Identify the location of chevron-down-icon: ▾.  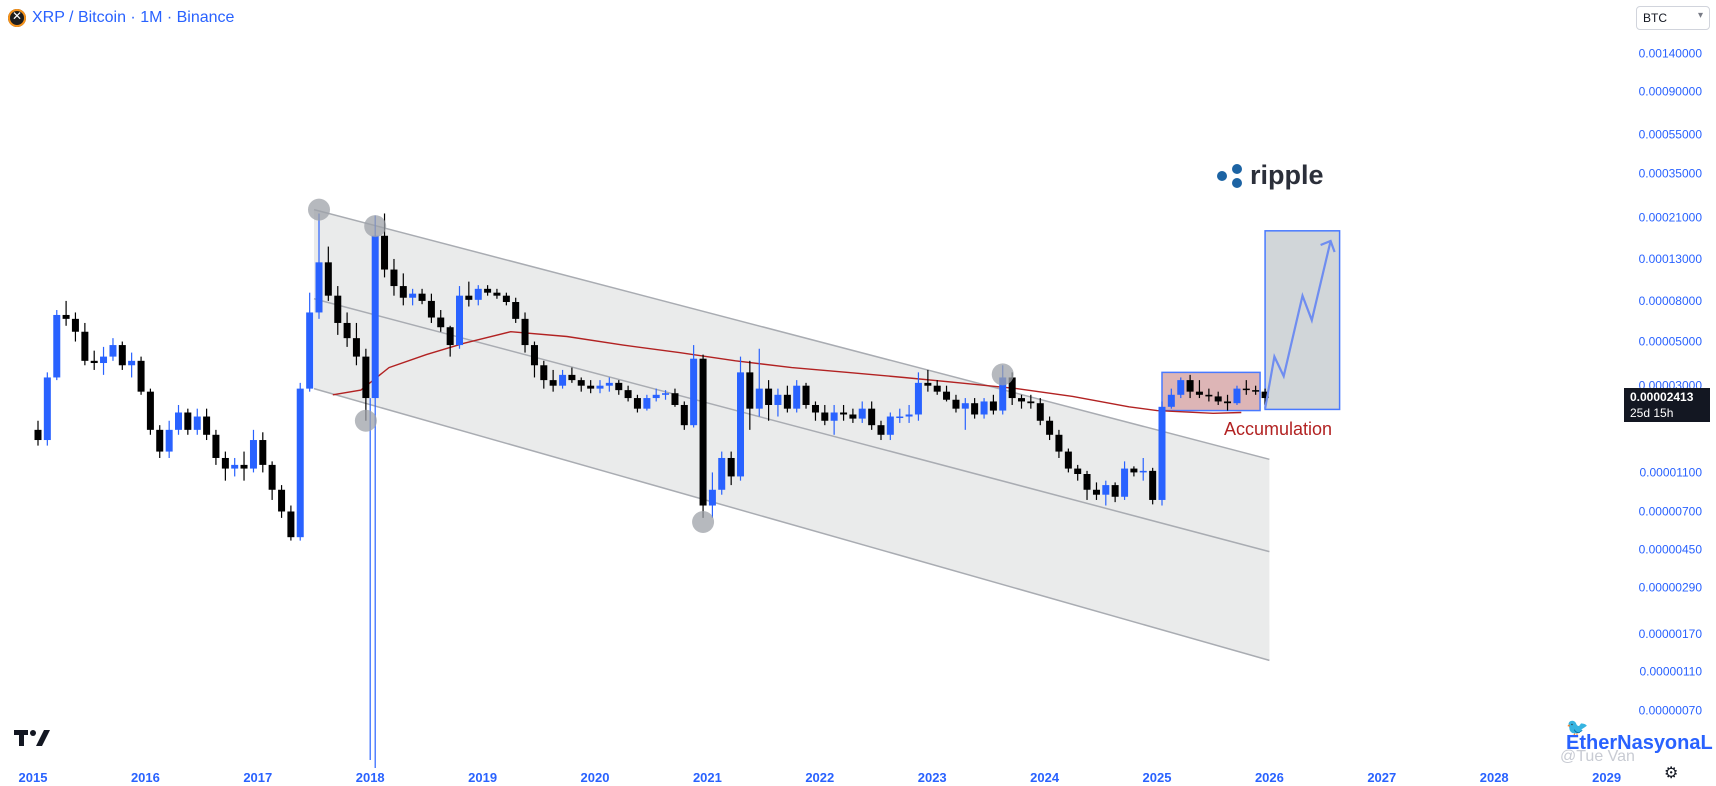
(1700, 15).